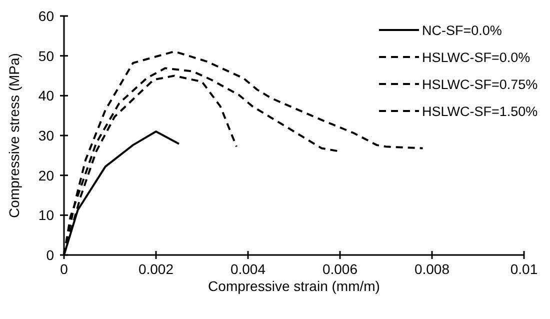  Describe the element at coordinates (46, 215) in the screenshot. I see `y-tick-label: 10` at that location.